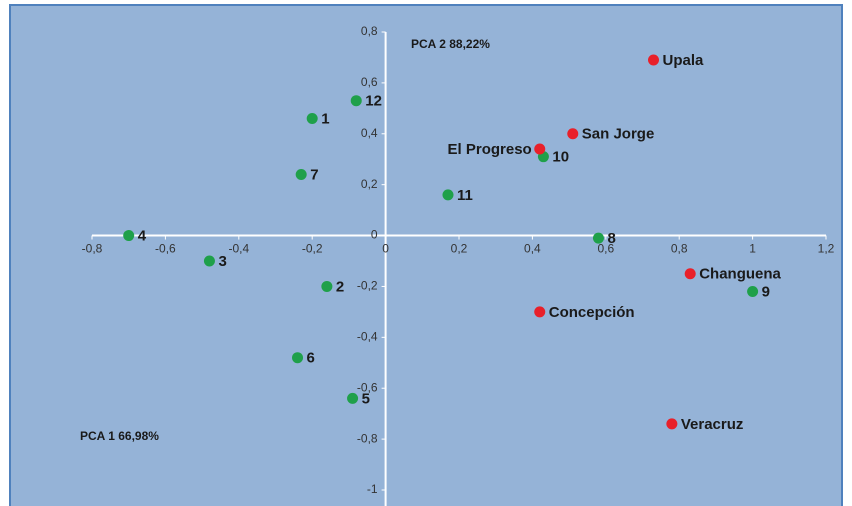 This screenshot has width=852, height=506. What do you see at coordinates (314, 174) in the screenshot?
I see `point-label: 7` at bounding box center [314, 174].